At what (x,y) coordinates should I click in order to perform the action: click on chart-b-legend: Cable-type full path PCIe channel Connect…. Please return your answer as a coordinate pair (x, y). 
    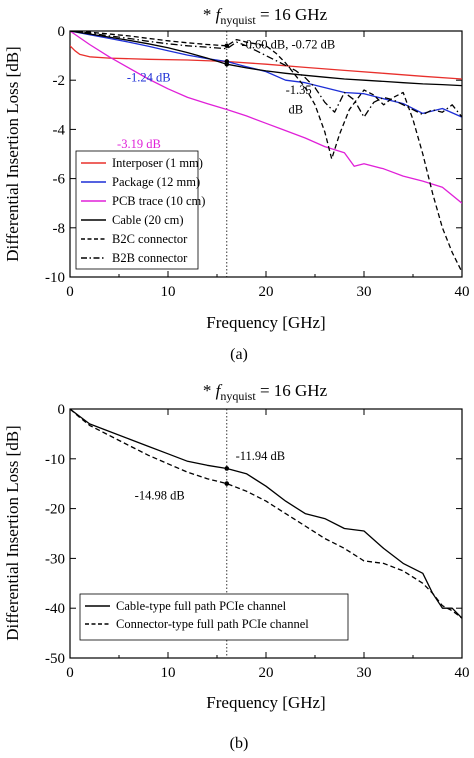
    Looking at the image, I should click on (214, 617).